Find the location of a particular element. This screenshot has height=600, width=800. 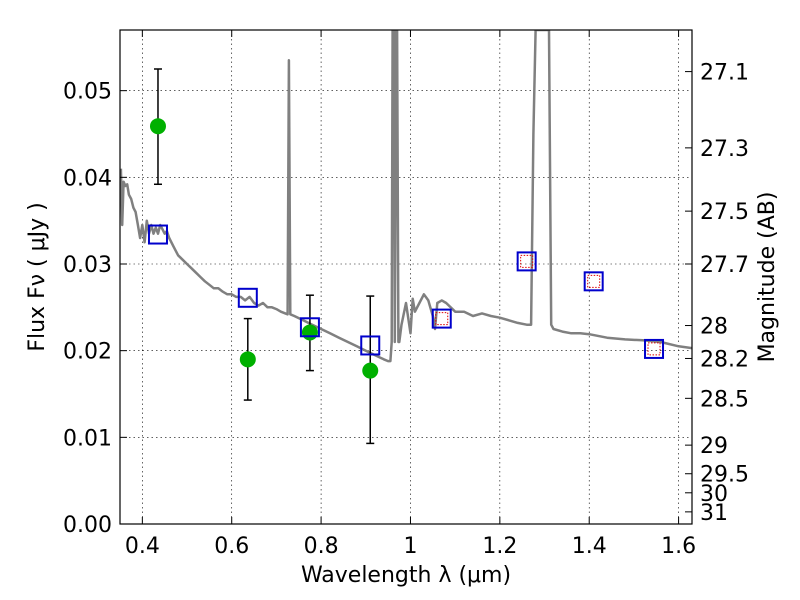

right-axis-label: Magnitude (AB) is located at coordinates (767, 277).